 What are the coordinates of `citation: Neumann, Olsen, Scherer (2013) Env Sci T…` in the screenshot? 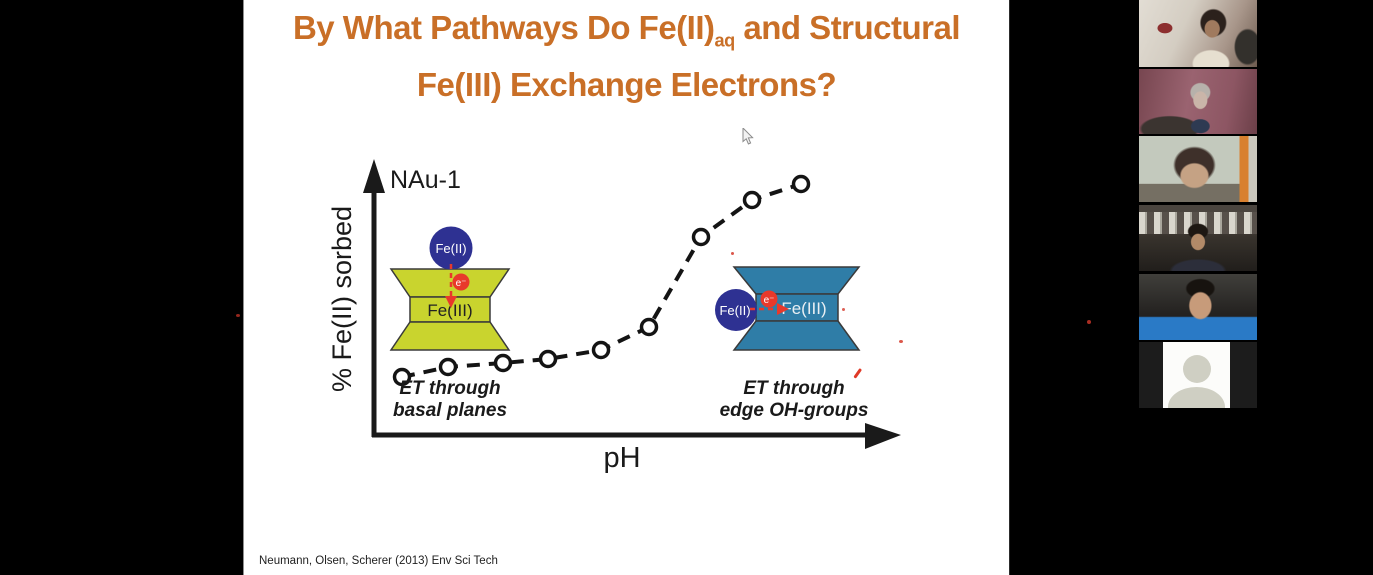 It's located at (378, 561).